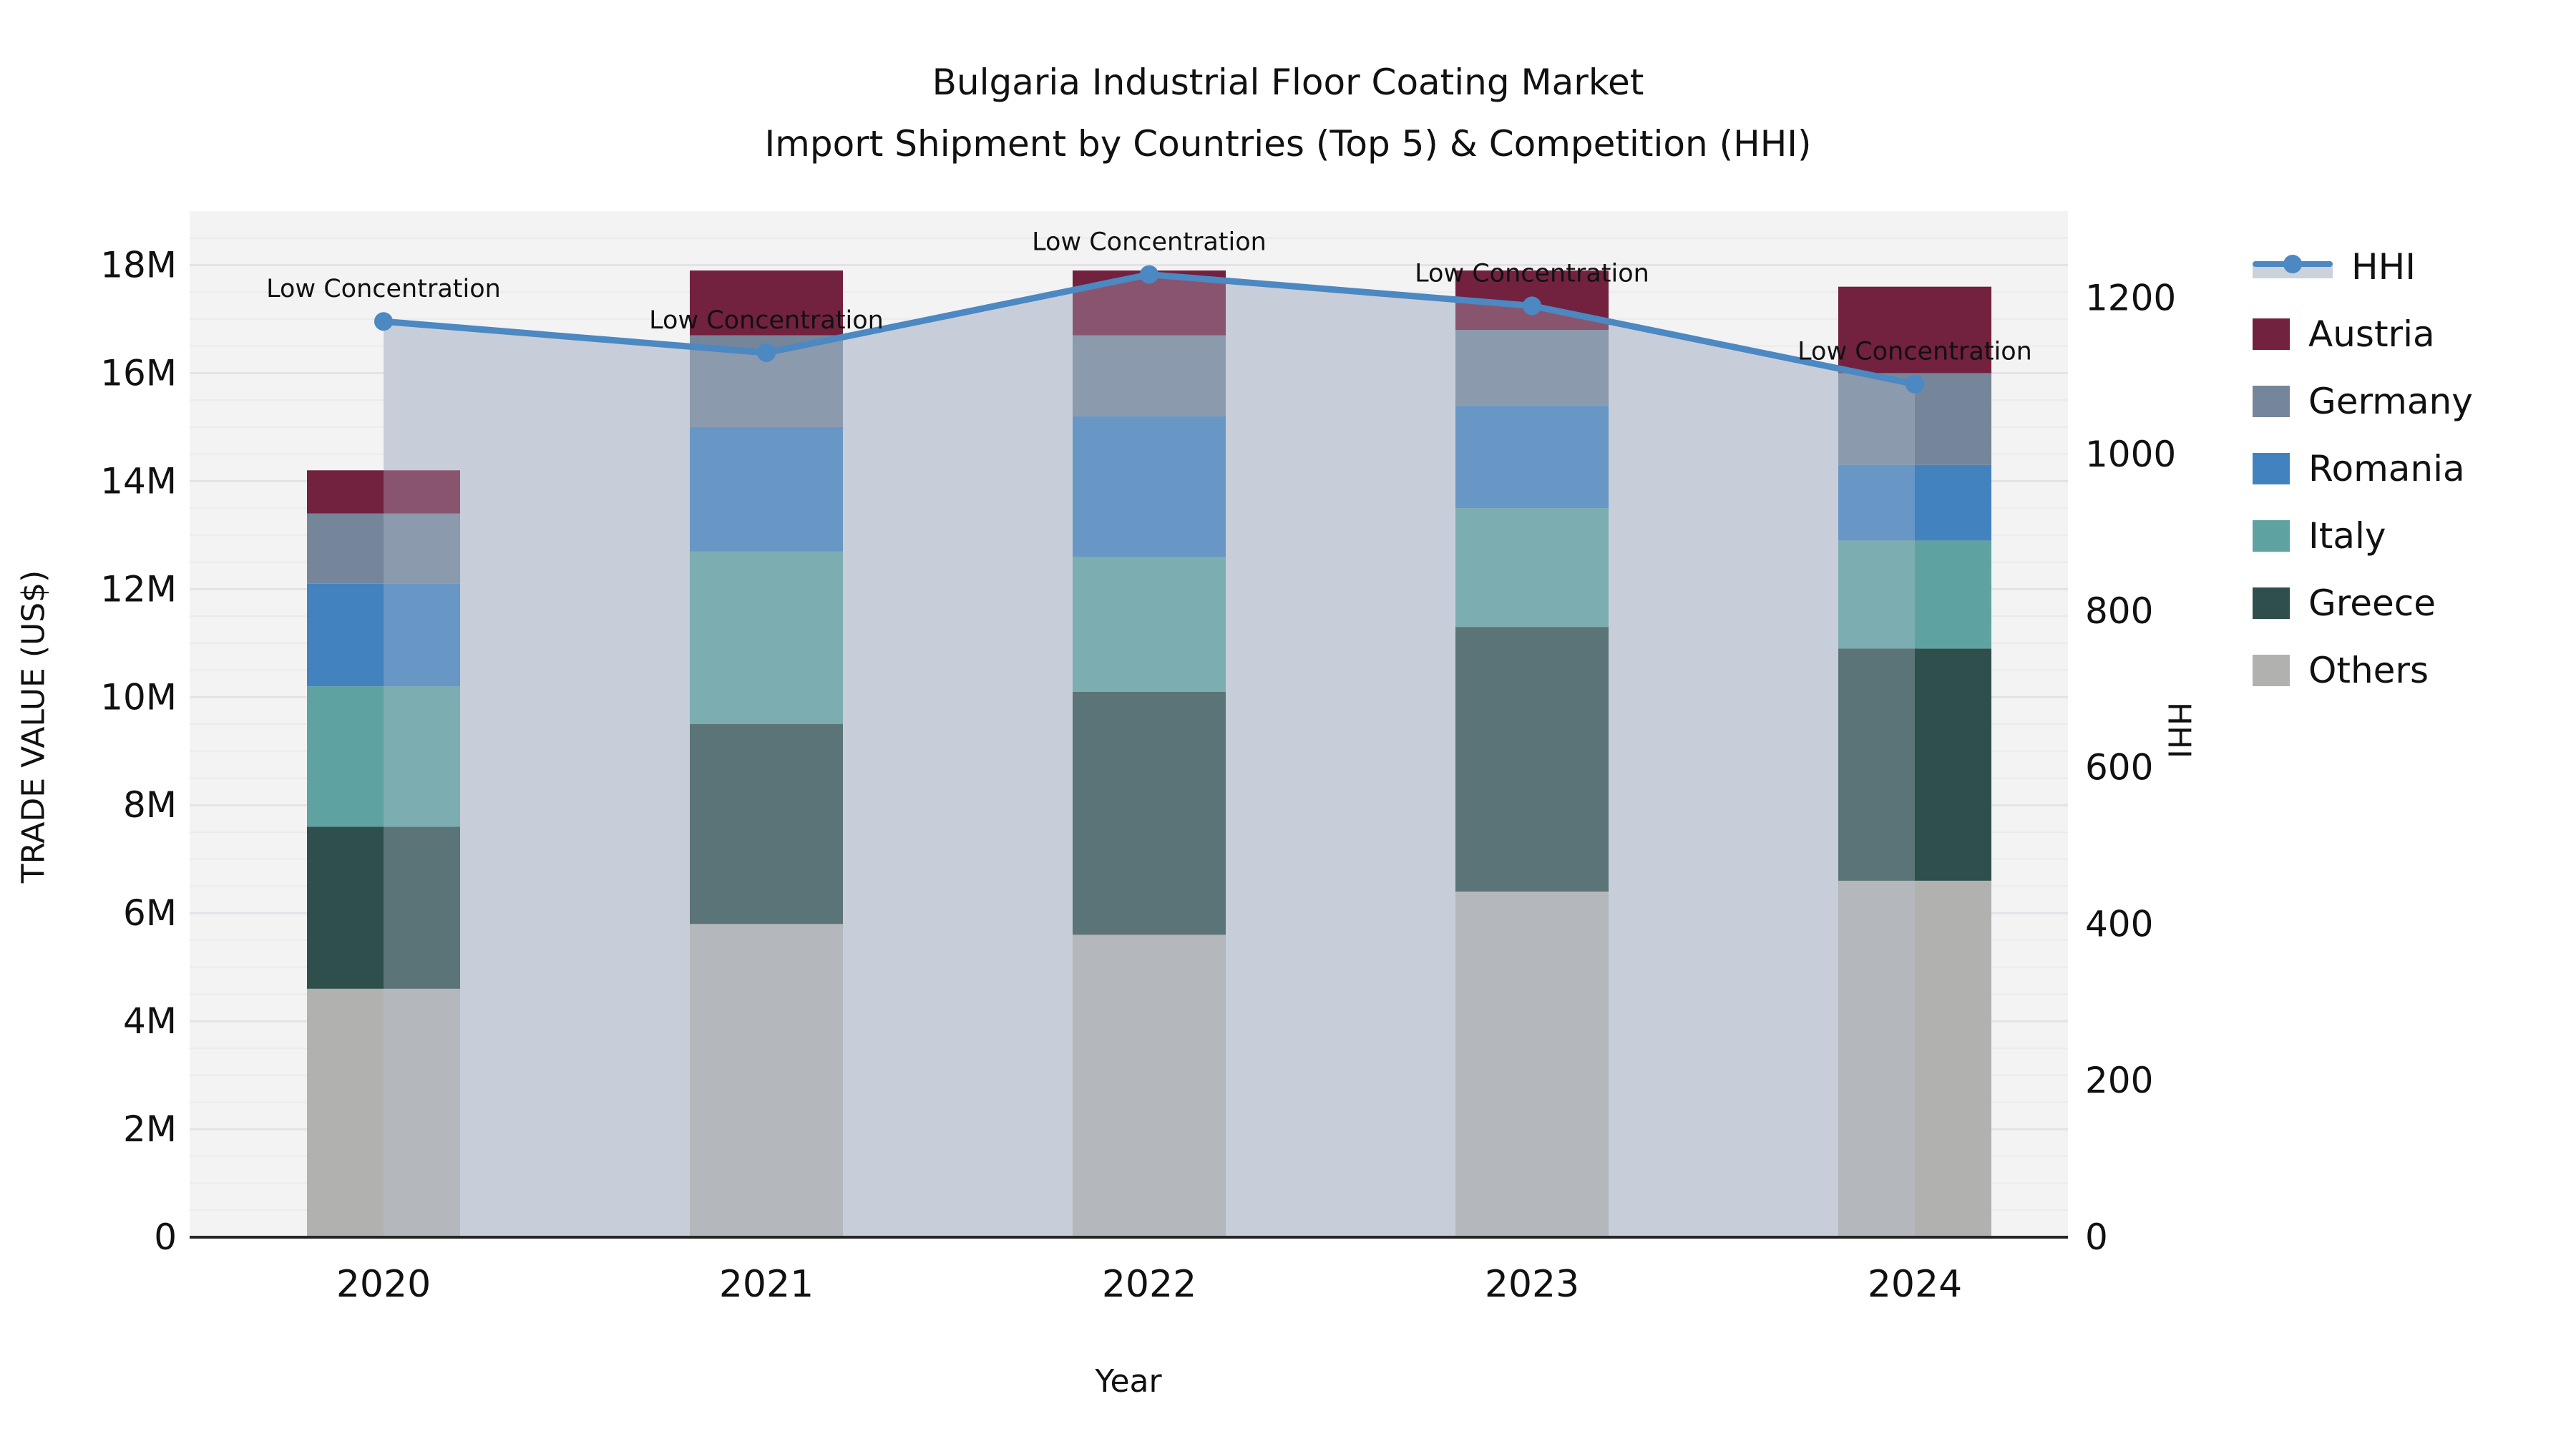 Image resolution: width=2576 pixels, height=1449 pixels. What do you see at coordinates (2371, 334) in the screenshot?
I see `legend-label: Austria` at bounding box center [2371, 334].